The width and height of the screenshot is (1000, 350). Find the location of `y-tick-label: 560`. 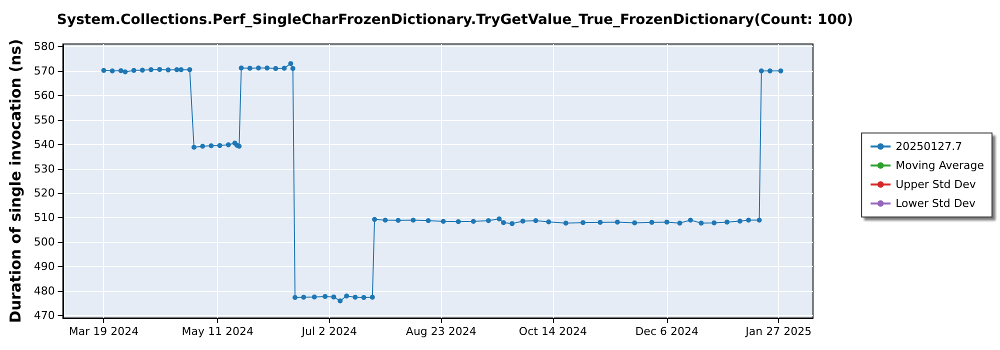

y-tick-label: 560 is located at coordinates (44, 95).